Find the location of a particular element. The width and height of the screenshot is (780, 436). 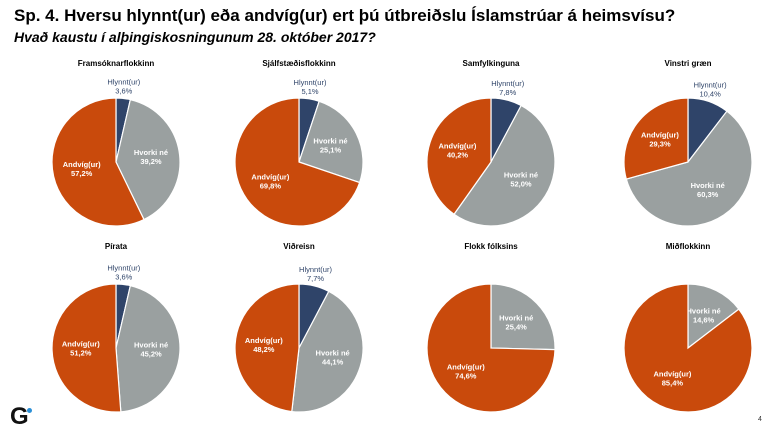

pie-6-hlynnt-label: Hlynnt(ur) 7,7% is located at coordinates (315, 274).